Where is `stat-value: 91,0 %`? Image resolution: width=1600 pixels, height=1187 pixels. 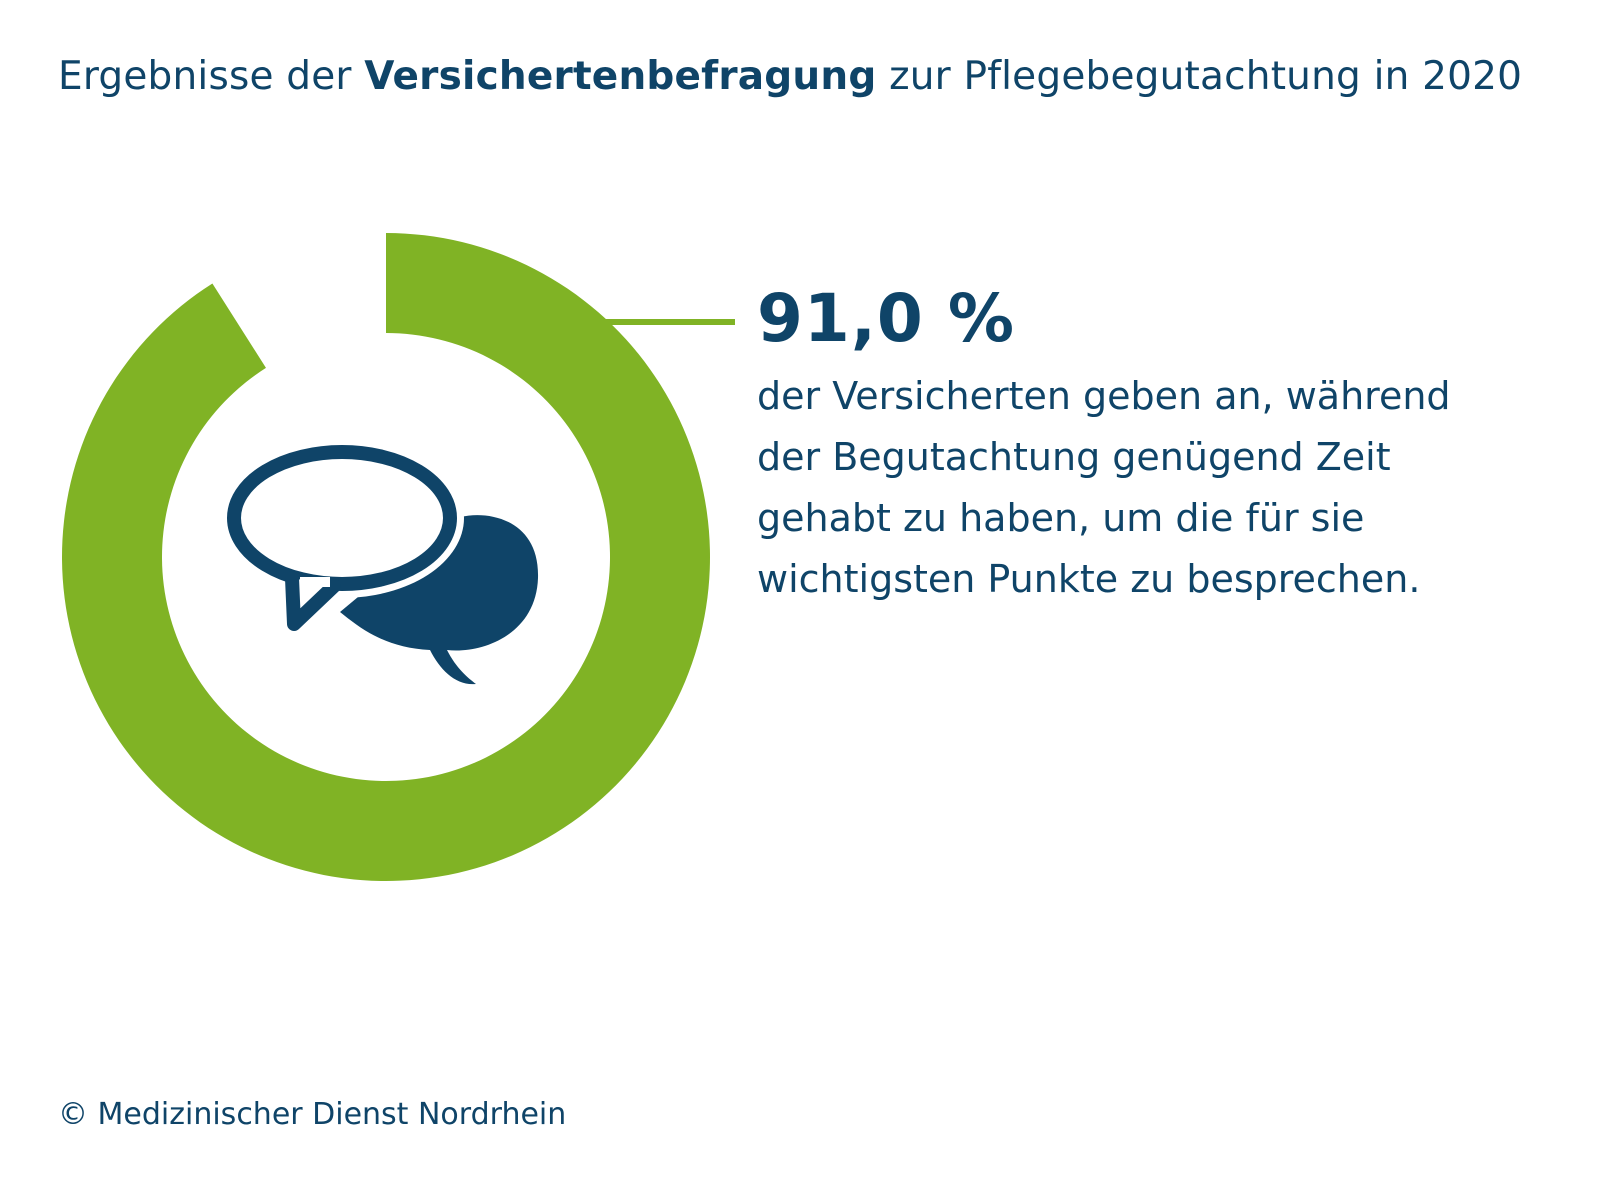
stat-value: 91,0 % is located at coordinates (886, 318).